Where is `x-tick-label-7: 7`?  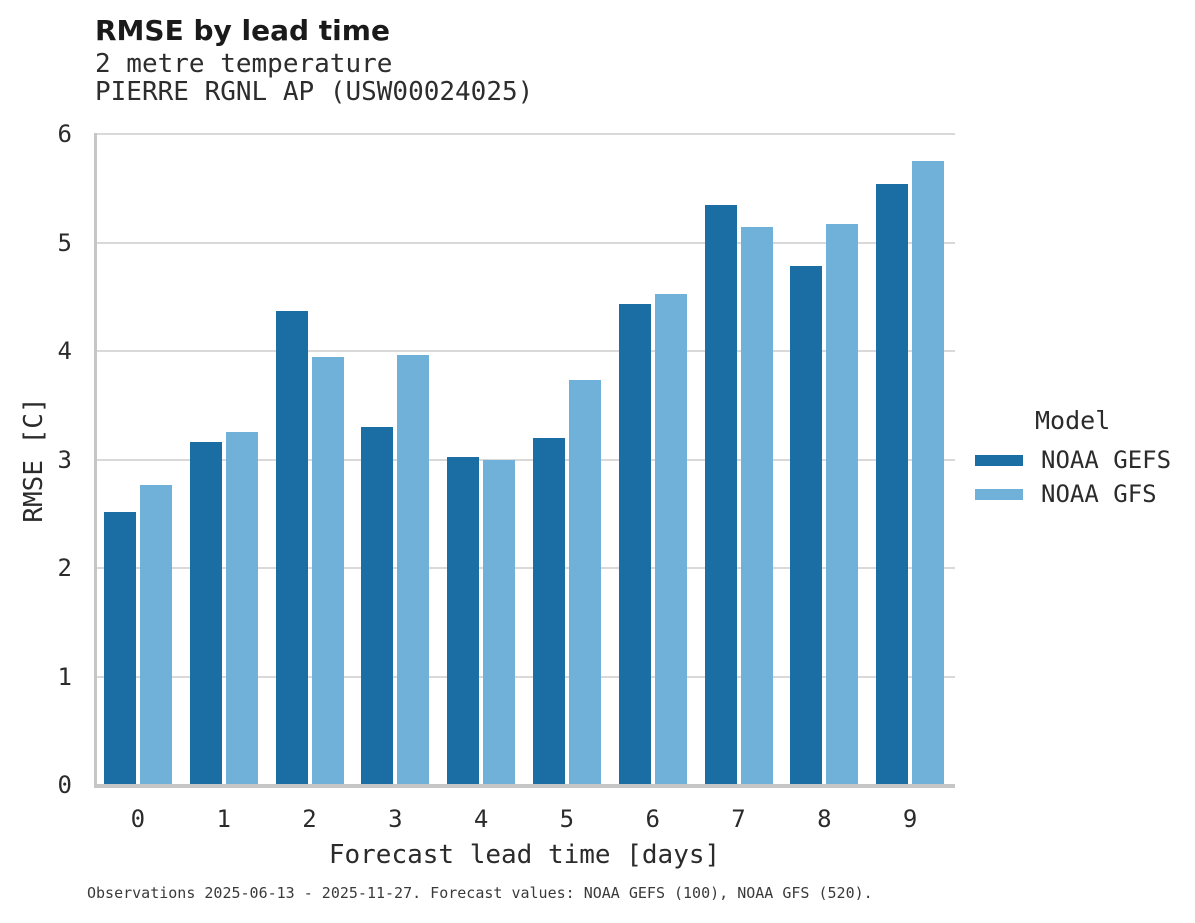 x-tick-label-7: 7 is located at coordinates (738, 819).